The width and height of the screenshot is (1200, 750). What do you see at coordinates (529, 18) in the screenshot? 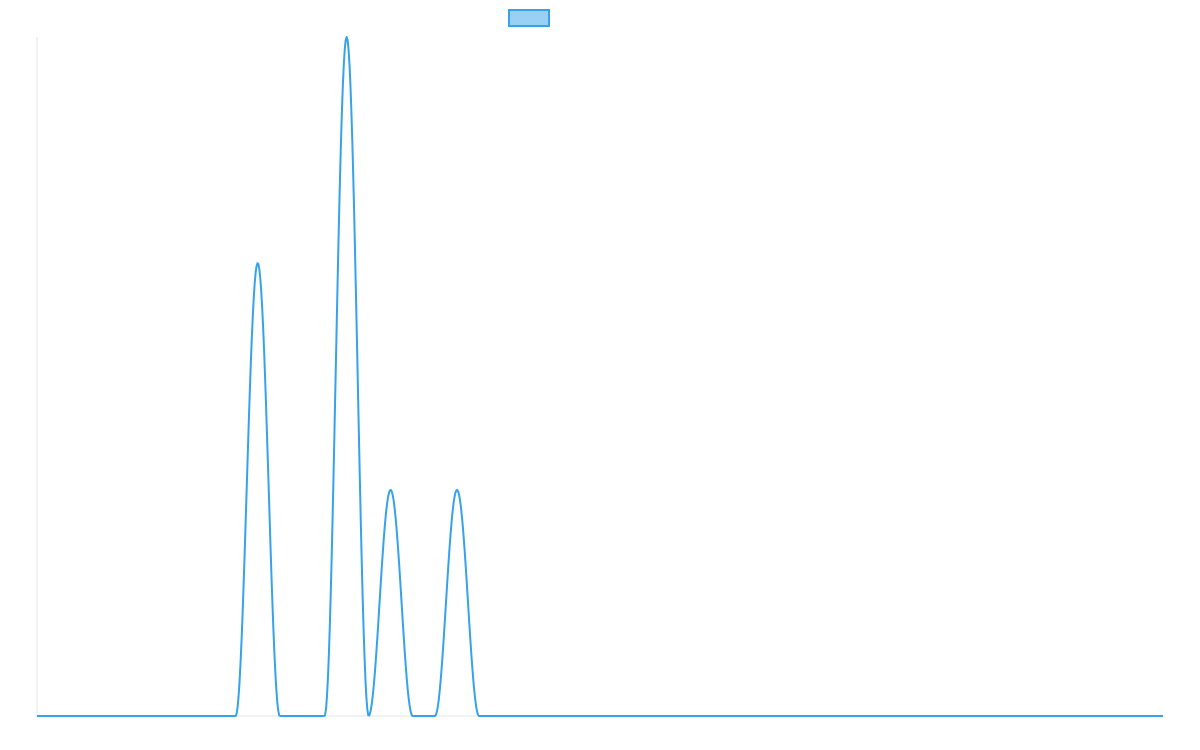
I see `legend-swatch` at bounding box center [529, 18].